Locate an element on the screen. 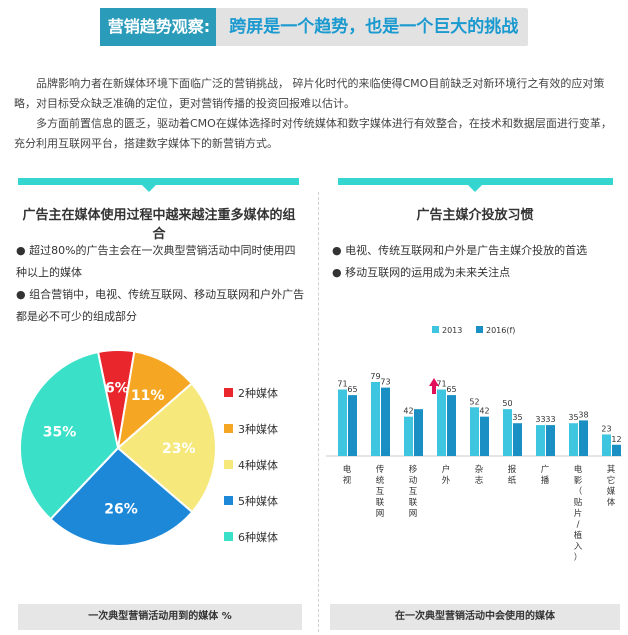  category-label: 电视 is located at coordinates (347, 475).